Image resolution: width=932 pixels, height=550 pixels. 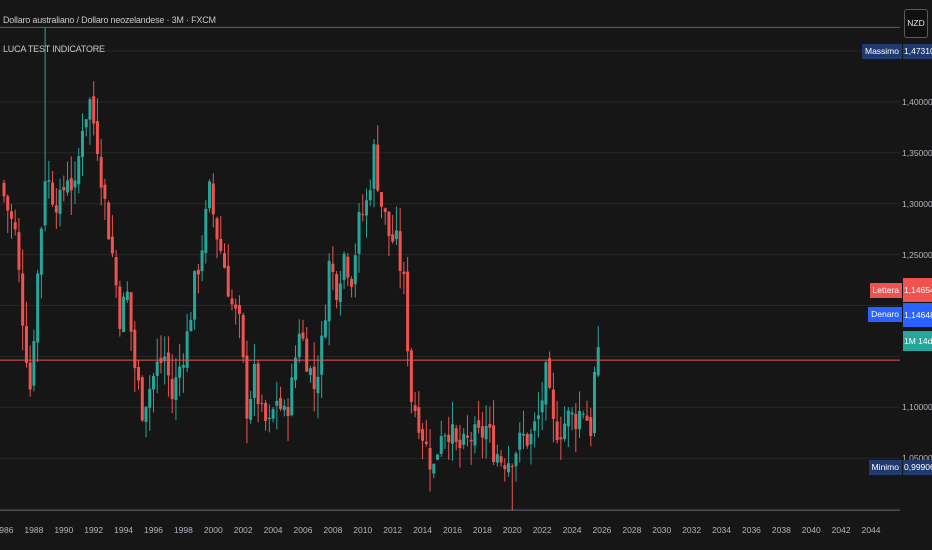 I want to click on price-tick-label: 1,10000, so click(x=917, y=407).